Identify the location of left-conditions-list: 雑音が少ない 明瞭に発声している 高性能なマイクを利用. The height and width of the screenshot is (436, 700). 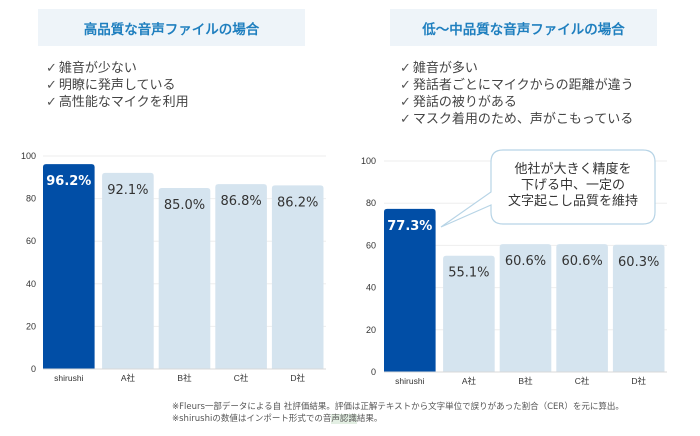
(117, 85).